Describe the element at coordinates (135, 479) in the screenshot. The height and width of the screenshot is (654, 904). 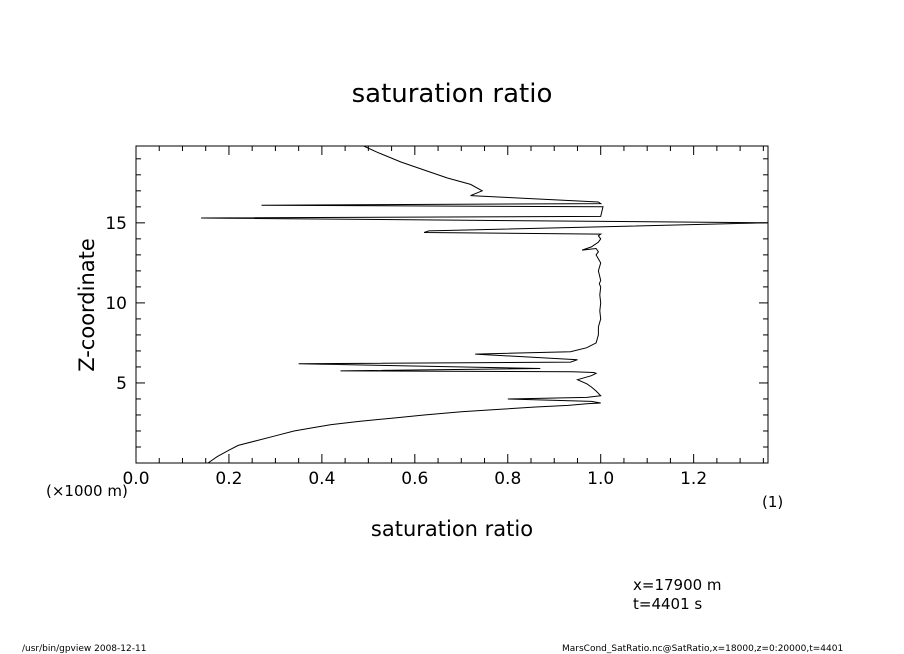
I see `x-tick-label: 0.0` at that location.